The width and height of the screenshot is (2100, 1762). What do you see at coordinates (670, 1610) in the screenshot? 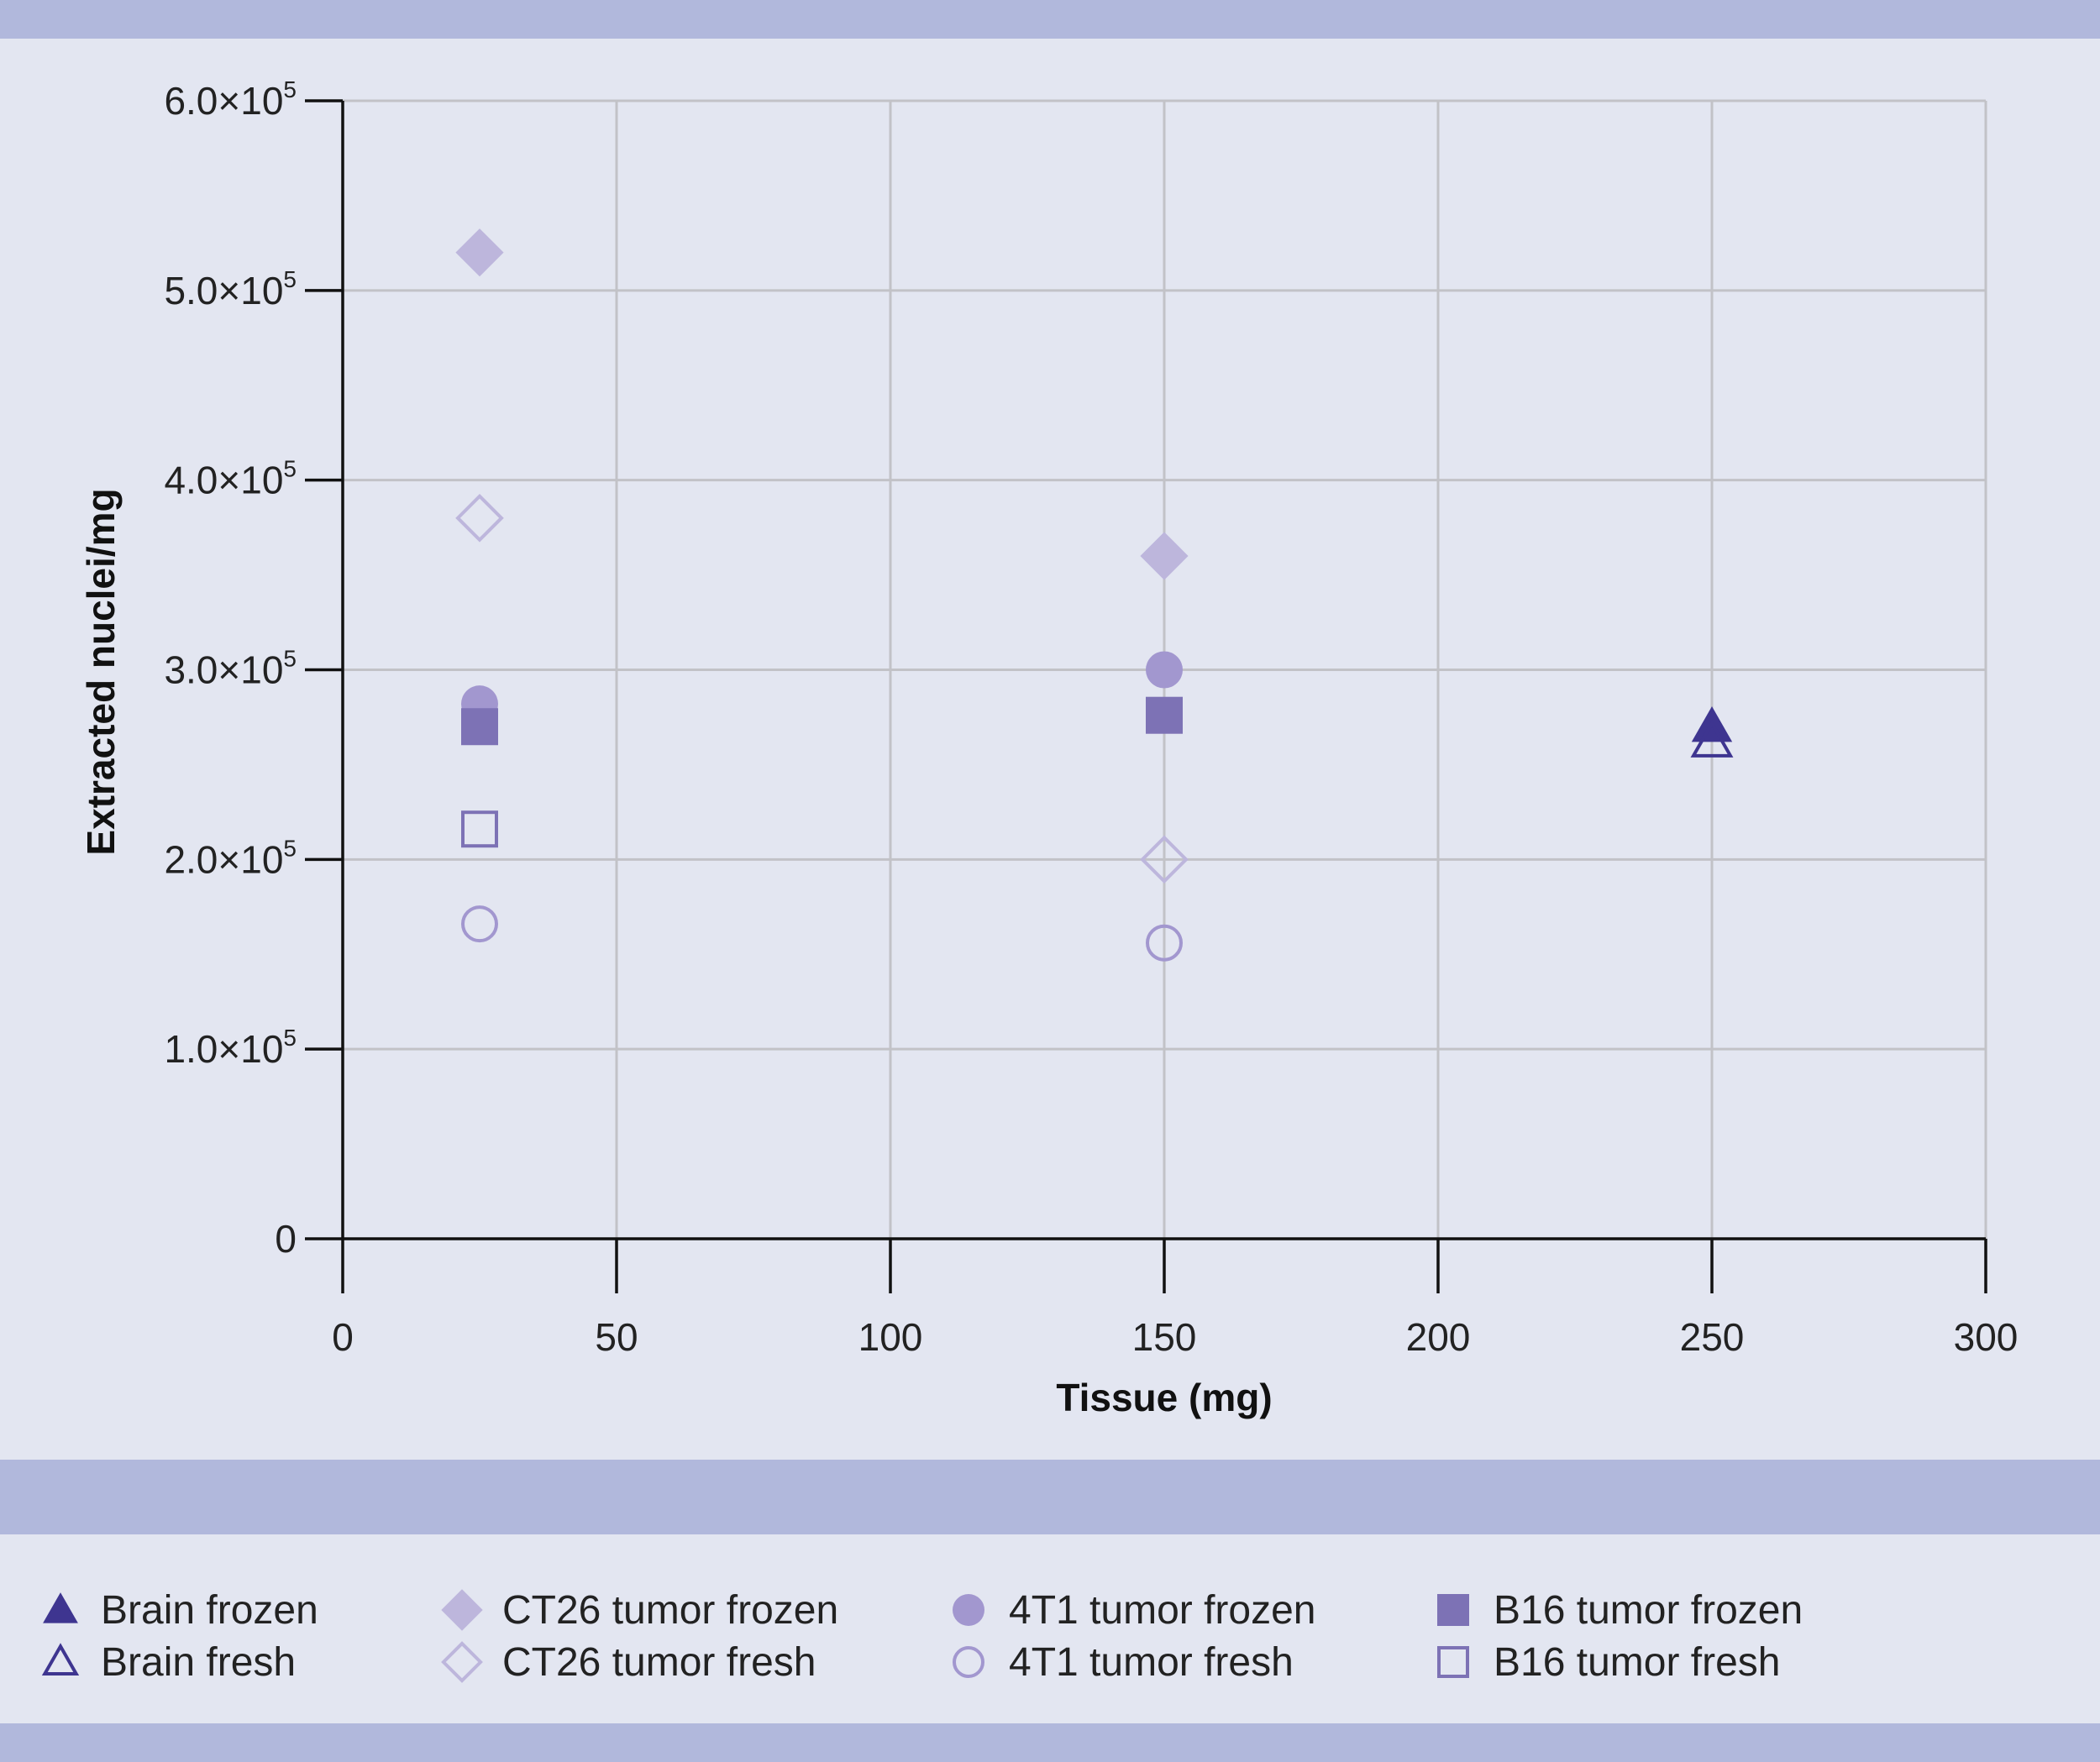
I see `legend-label: CT26 tumor frozen` at bounding box center [670, 1610].